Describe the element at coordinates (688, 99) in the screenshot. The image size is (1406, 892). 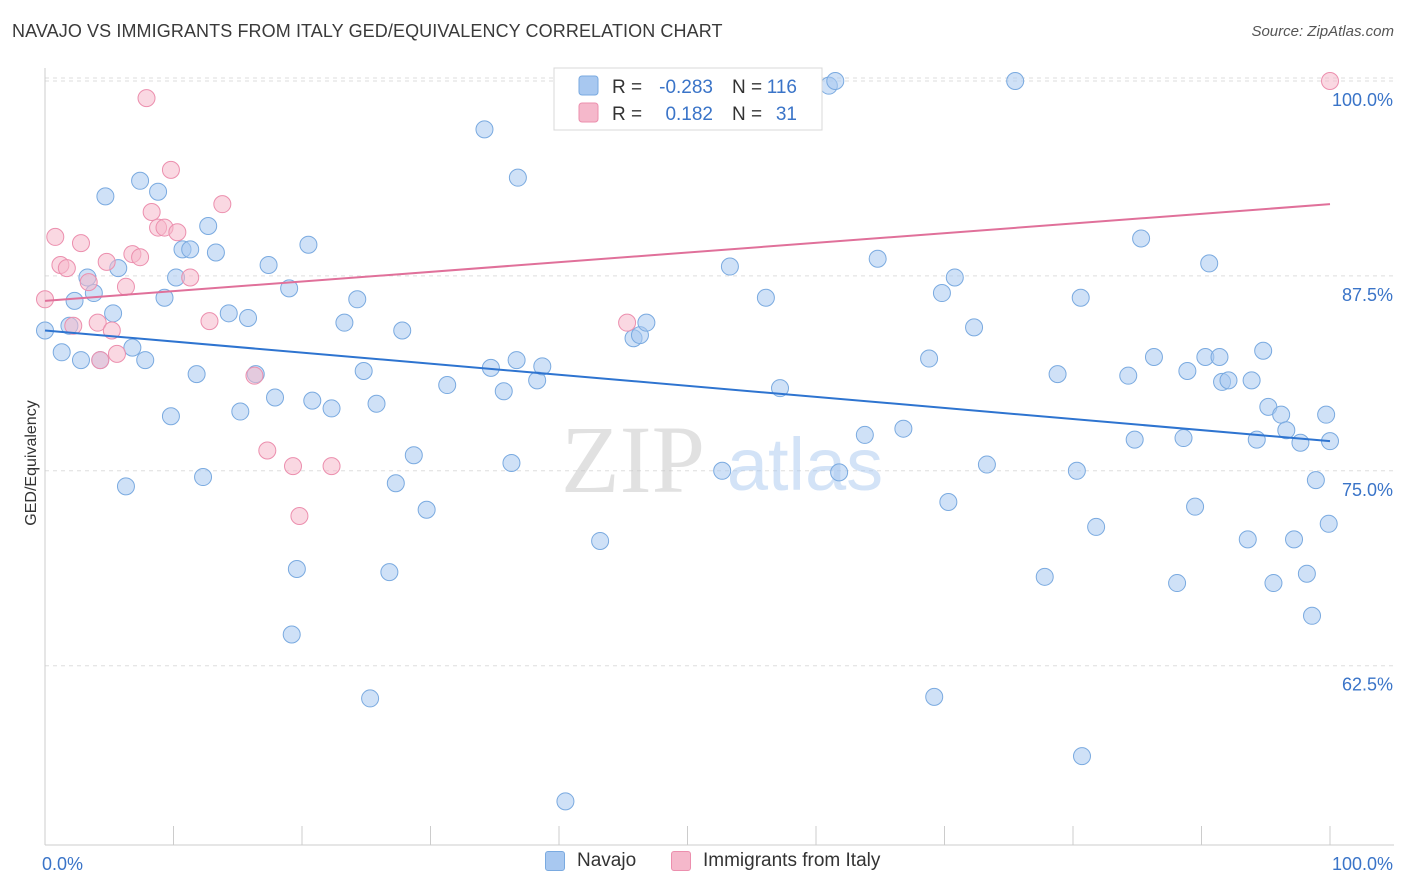
I see `stats-legend: R = -0.283 N = 116 R = 0.182 N = 31` at that location.